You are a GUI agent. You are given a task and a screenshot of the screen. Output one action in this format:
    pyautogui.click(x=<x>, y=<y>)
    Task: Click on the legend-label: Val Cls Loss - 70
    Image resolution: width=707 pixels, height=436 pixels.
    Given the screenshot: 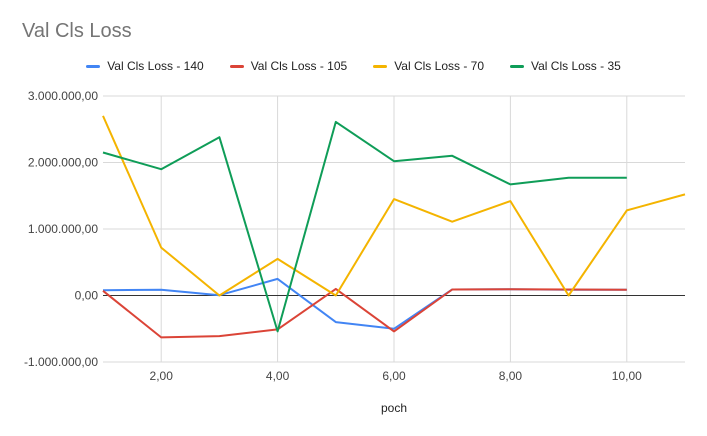 What is the action you would take?
    pyautogui.click(x=439, y=66)
    